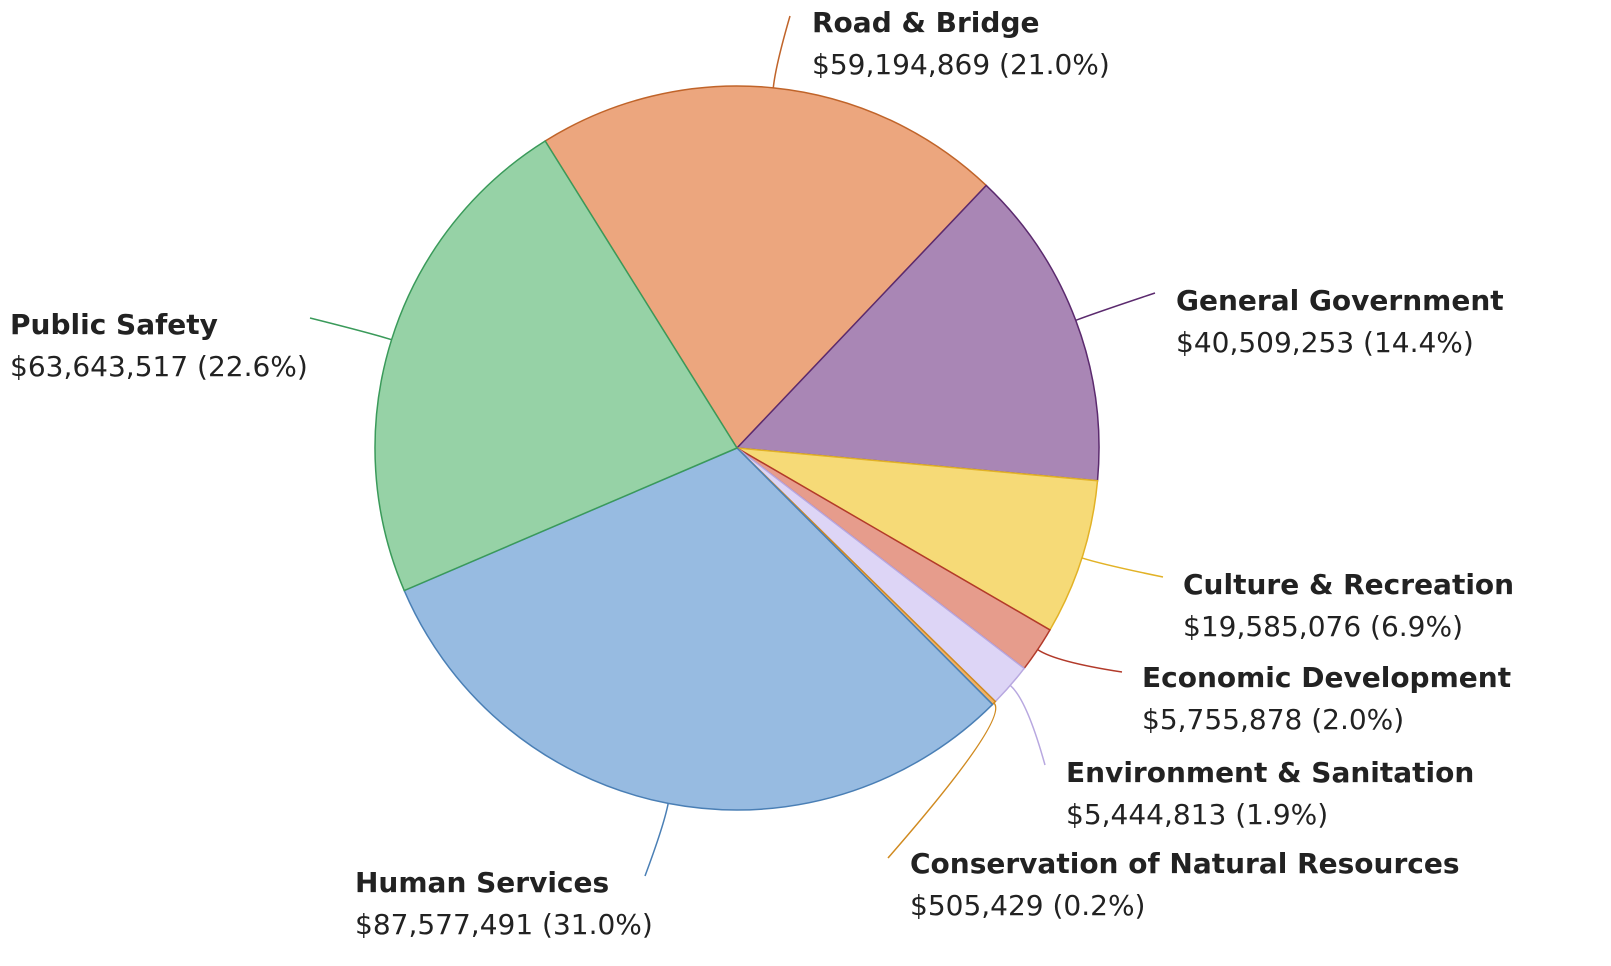 This screenshot has width=1611, height=966. Describe the element at coordinates (1273, 719) in the screenshot. I see `slice-value: $5,755,878 (2.0%)` at that location.